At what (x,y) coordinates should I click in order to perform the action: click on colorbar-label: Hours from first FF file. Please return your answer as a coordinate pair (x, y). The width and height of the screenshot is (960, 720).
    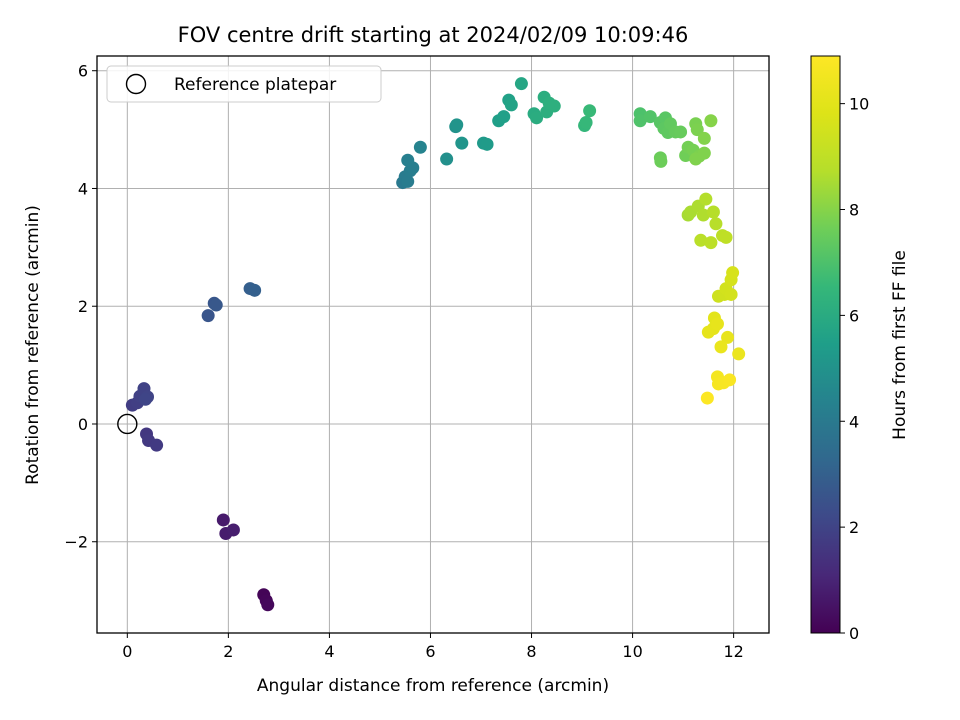
    Looking at the image, I should click on (900, 345).